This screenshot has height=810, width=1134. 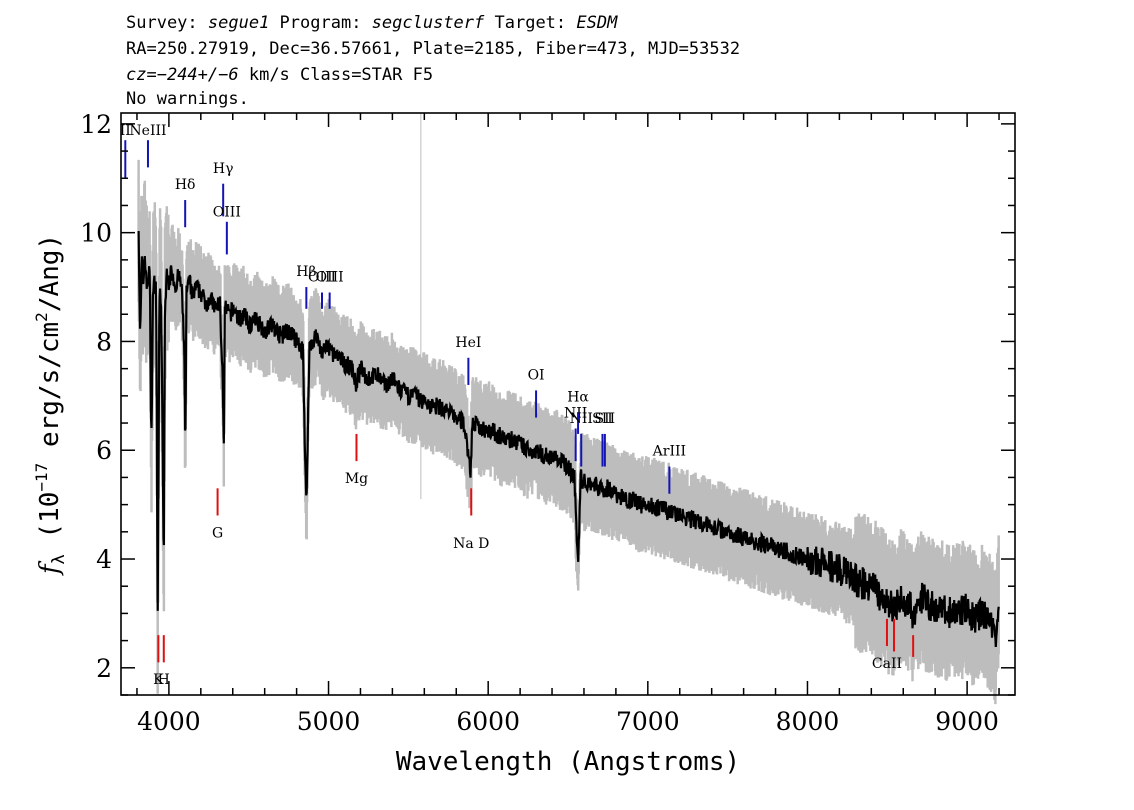 I want to click on y-tick-label: 8, so click(x=104, y=341).